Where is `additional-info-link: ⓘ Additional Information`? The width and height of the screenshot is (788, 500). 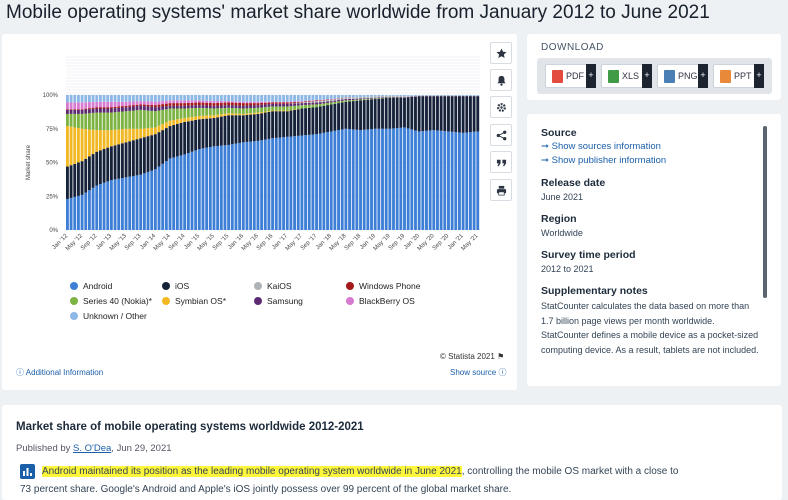
additional-info-link: ⓘ Additional Information is located at coordinates (60, 372).